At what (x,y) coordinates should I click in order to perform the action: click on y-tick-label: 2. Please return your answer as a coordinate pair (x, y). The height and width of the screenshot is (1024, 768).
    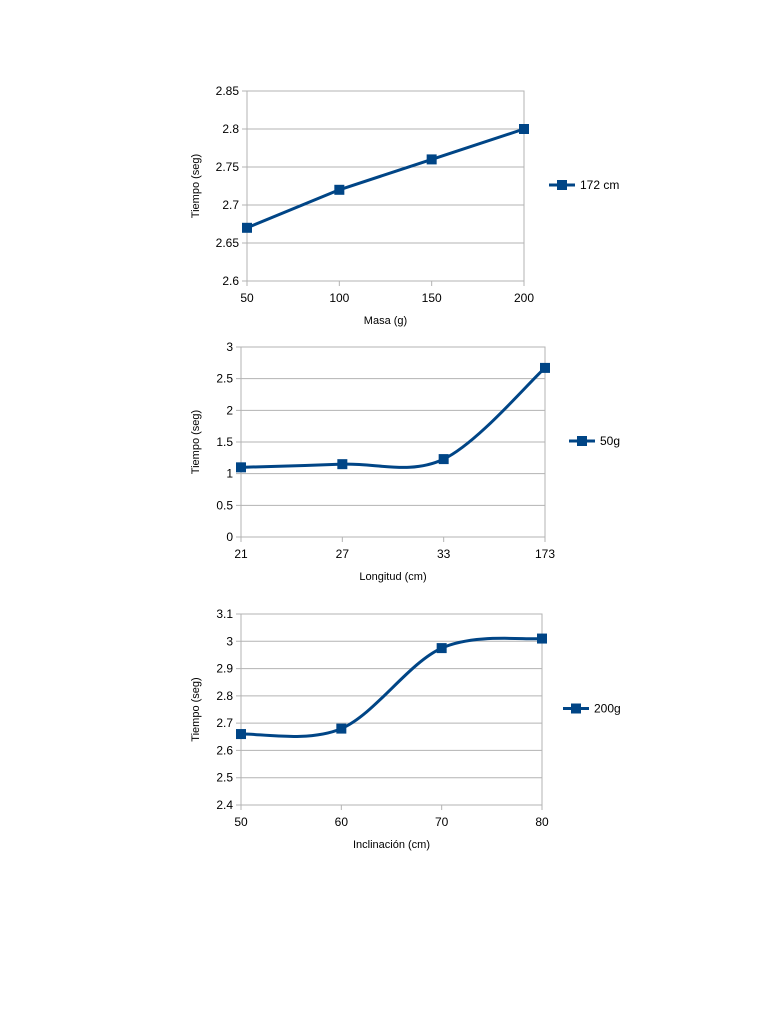
    Looking at the image, I should click on (229, 410).